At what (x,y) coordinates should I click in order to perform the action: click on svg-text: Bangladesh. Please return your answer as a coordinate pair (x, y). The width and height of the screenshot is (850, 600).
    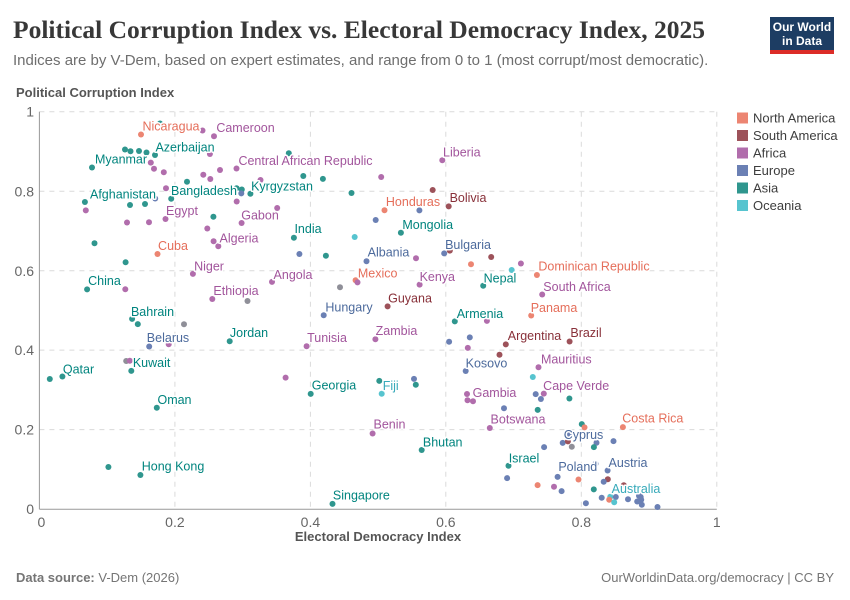
    Looking at the image, I should click on (204, 191).